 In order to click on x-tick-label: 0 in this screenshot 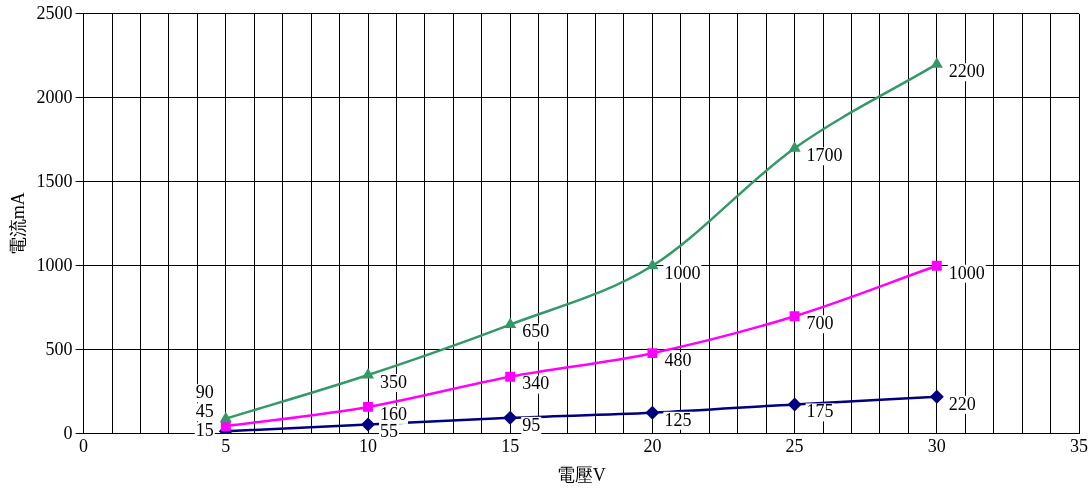, I will do `click(84, 446)`.